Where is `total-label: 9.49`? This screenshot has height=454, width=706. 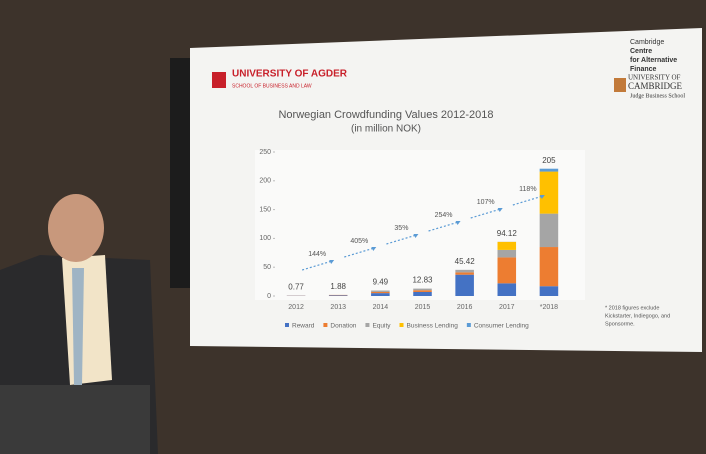
total-label: 9.49 is located at coordinates (381, 282).